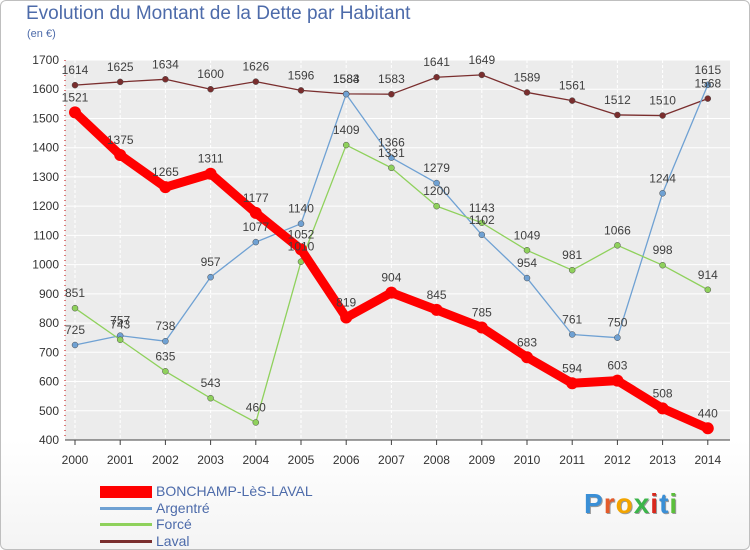 Image resolution: width=750 pixels, height=550 pixels. I want to click on data-label: 845, so click(437, 295).